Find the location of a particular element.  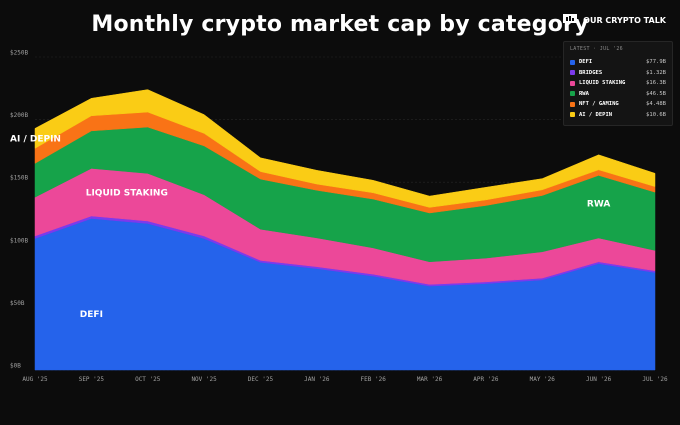

legend-latest-value: $77.9B is located at coordinates (656, 62).